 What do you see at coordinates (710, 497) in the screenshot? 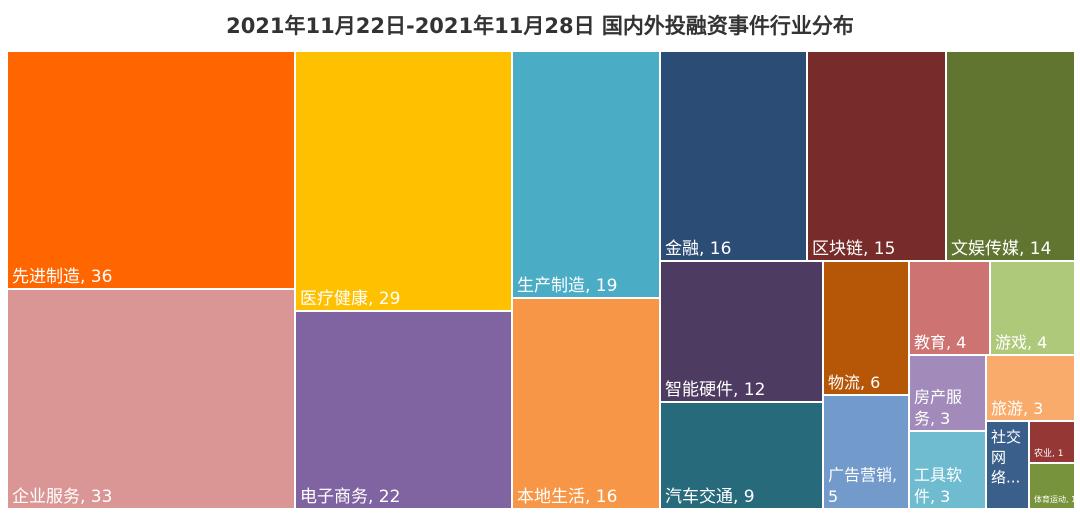
I see `tile-label: 汽车交通, 9` at bounding box center [710, 497].